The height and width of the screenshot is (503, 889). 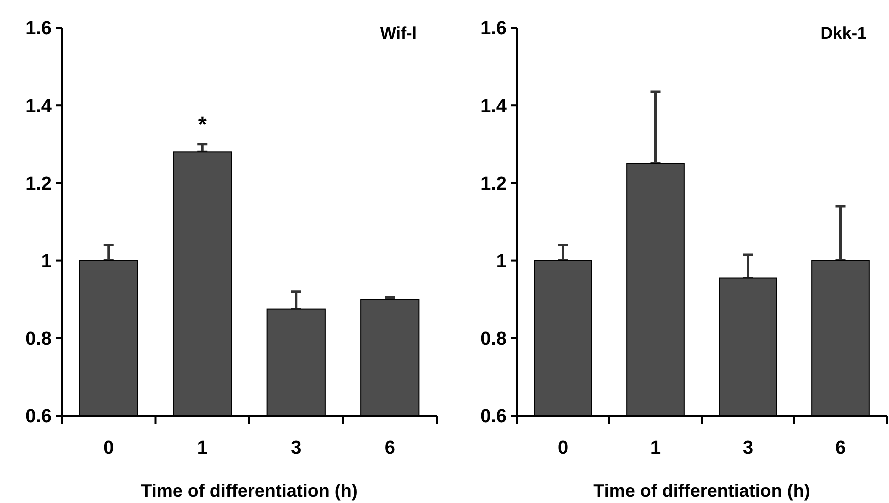 I want to click on annotation: *, so click(x=203, y=124).